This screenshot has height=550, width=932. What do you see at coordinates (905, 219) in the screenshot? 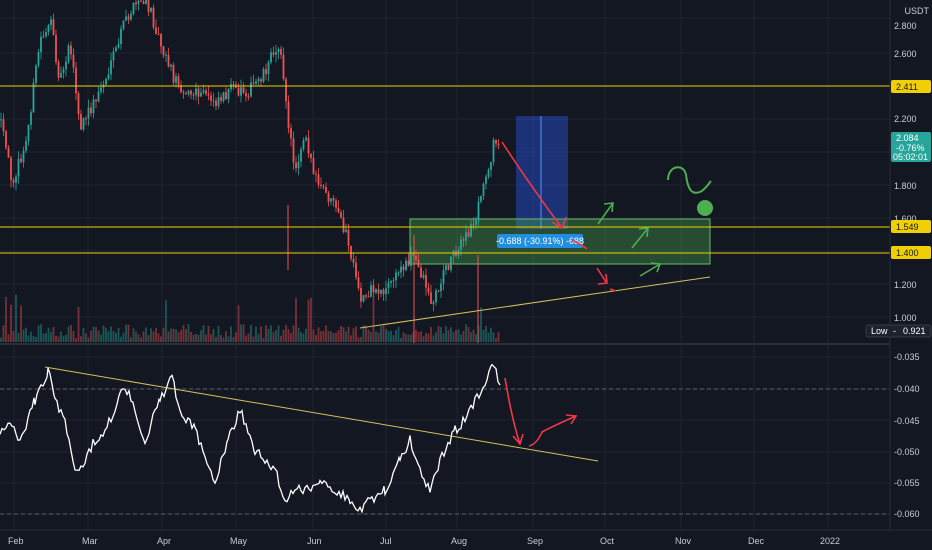
I see `price-tick-5: 1.600` at bounding box center [905, 219].